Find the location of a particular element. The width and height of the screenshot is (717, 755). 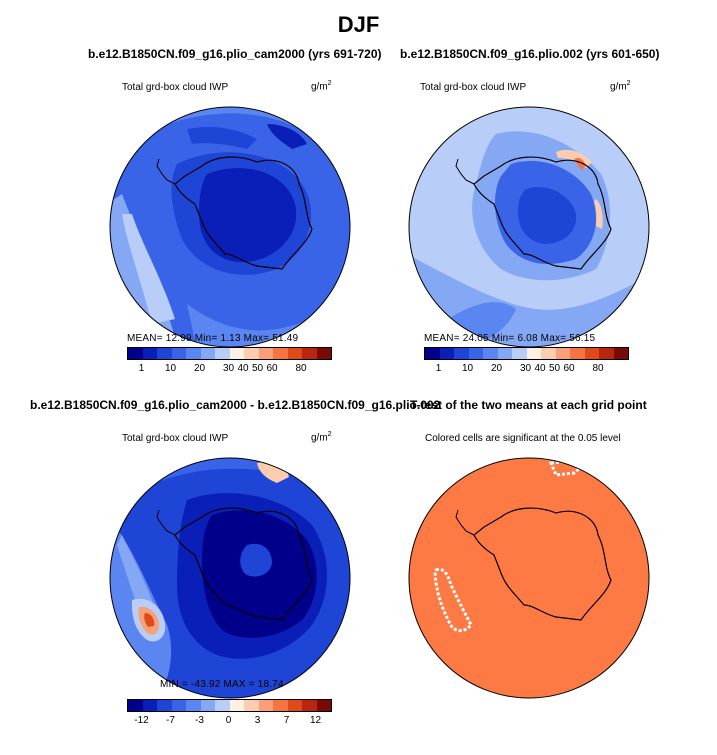

panel4-polar-map is located at coordinates (529, 578).